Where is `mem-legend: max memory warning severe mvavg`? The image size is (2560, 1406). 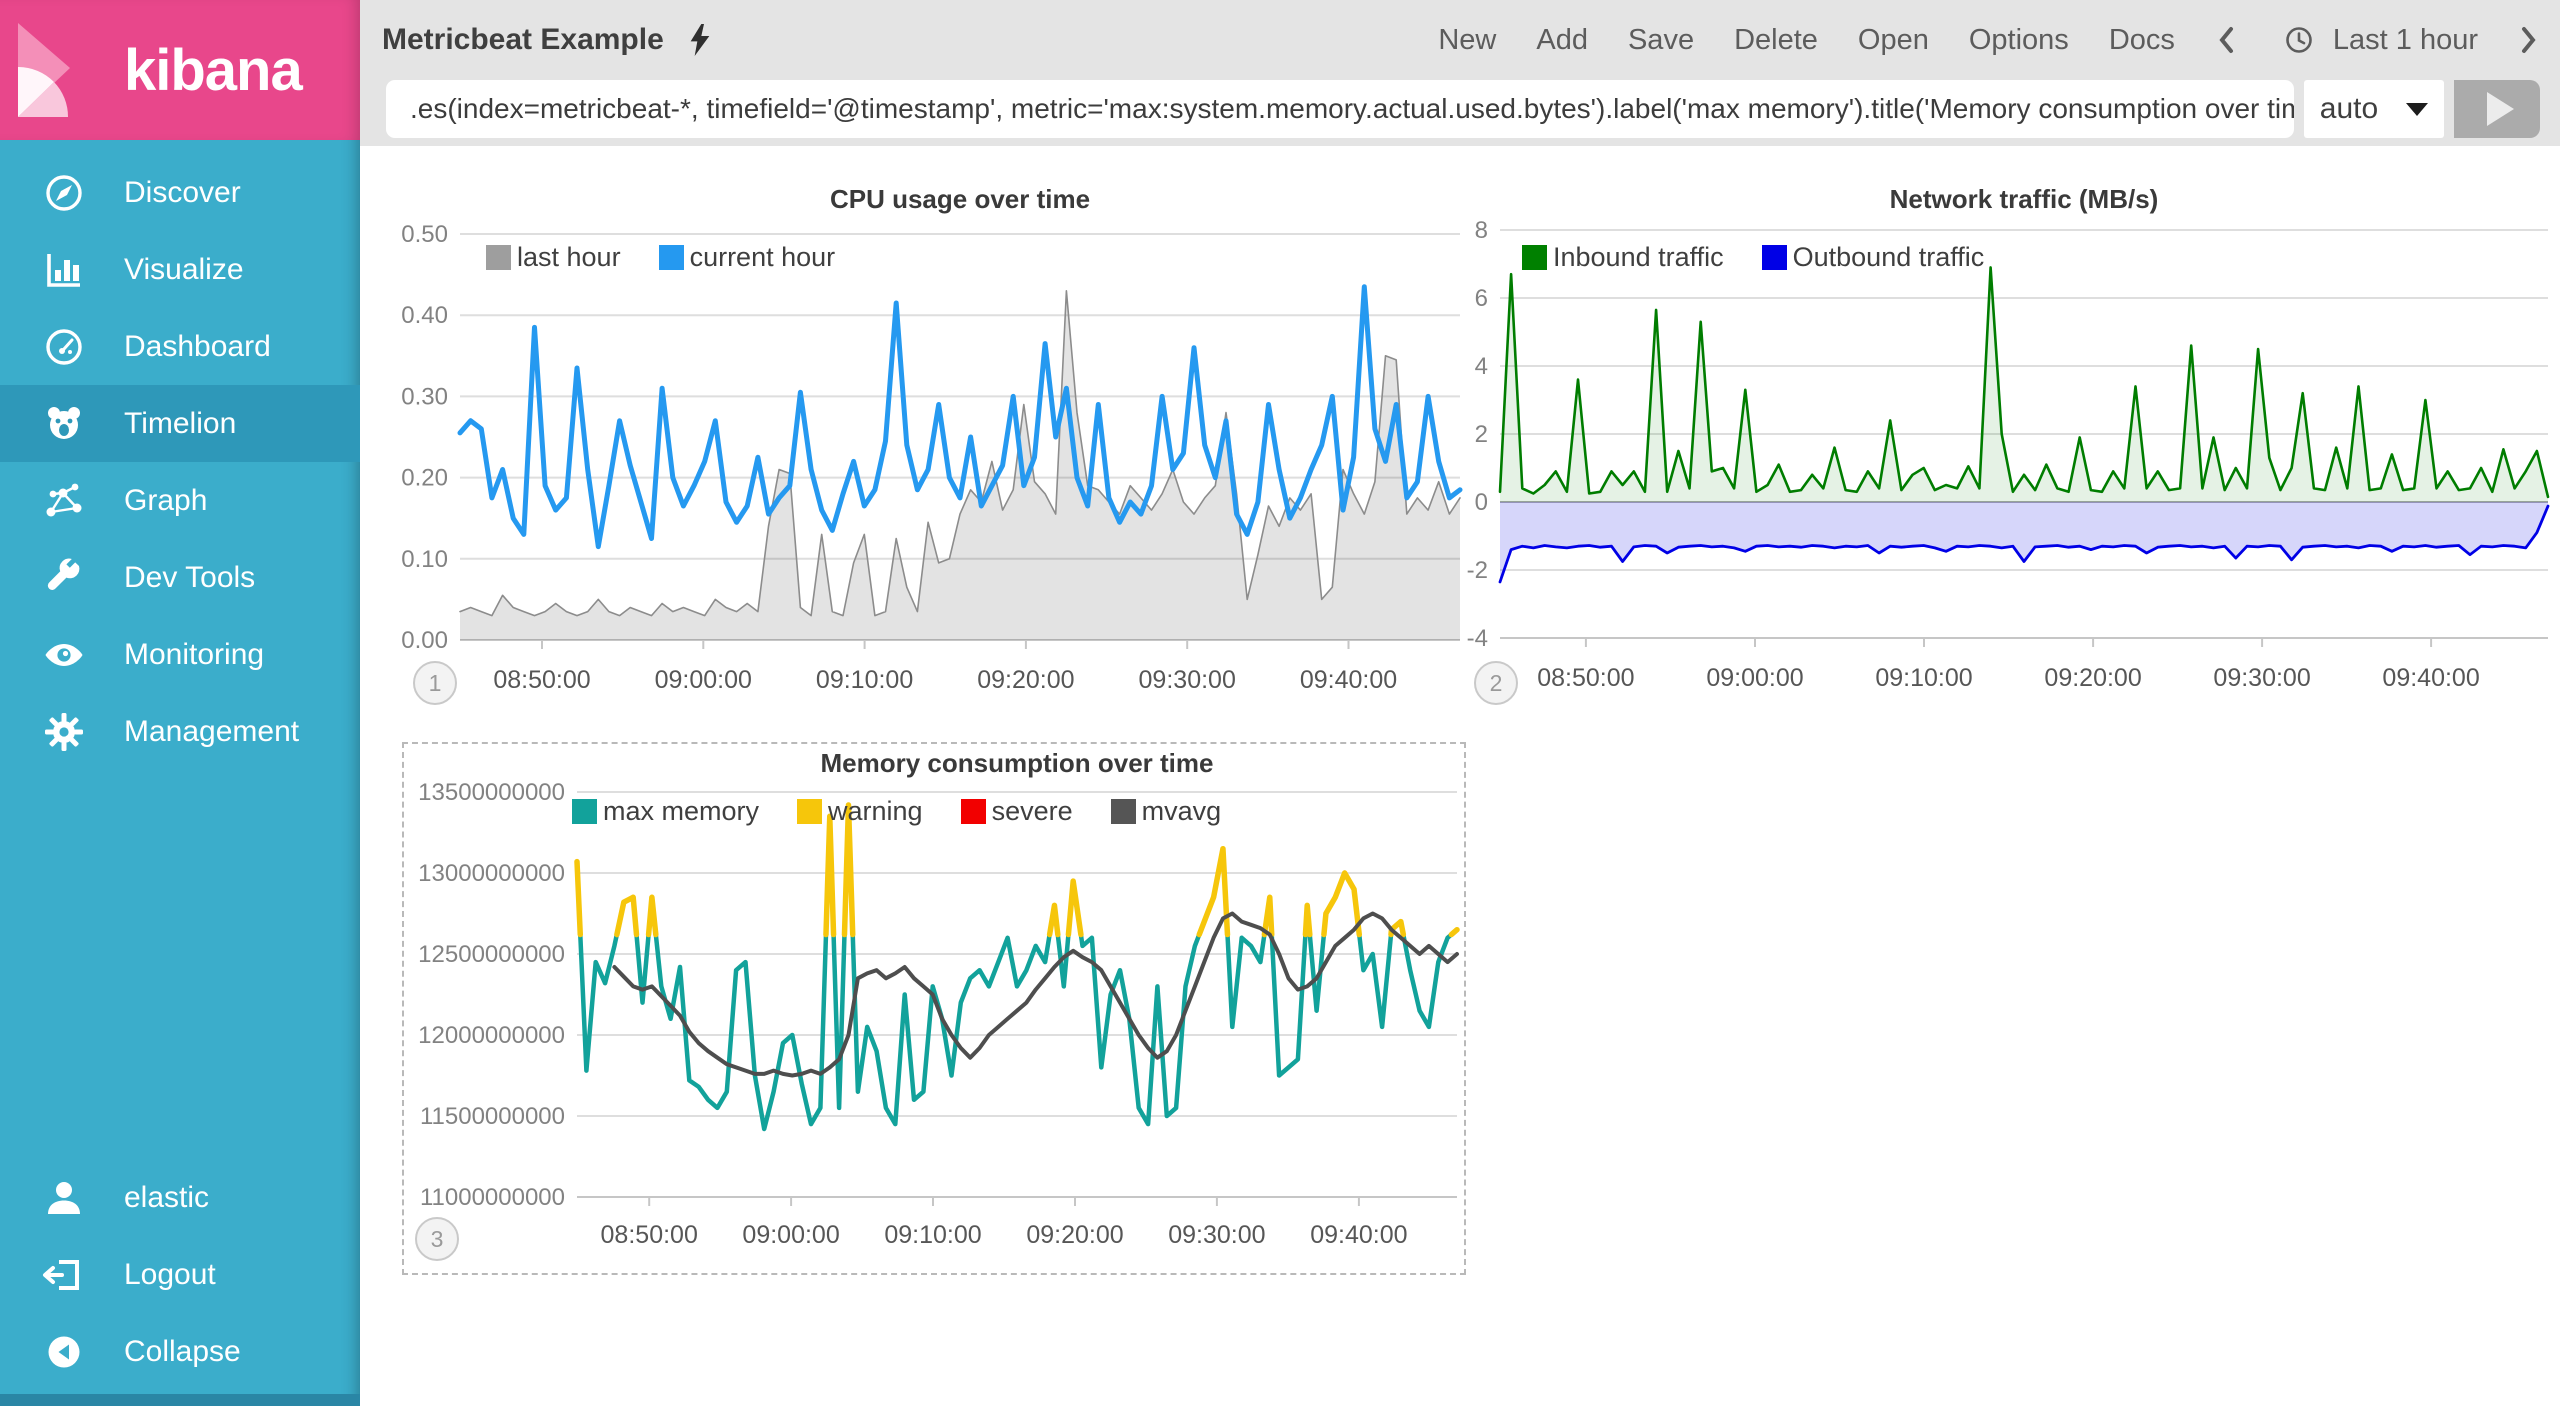 mem-legend: max memory warning severe mvavg is located at coordinates (896, 811).